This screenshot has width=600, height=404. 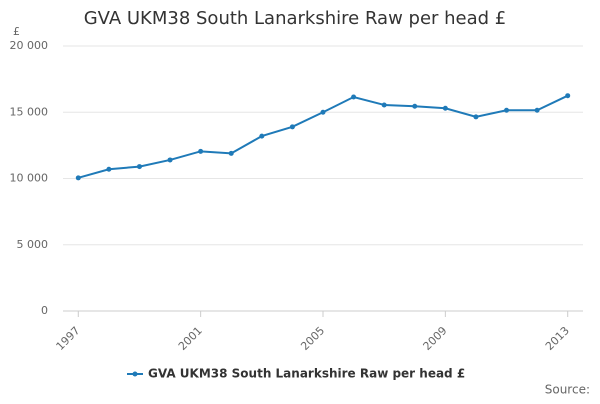 I want to click on y-axis-label: £, so click(x=16, y=31).